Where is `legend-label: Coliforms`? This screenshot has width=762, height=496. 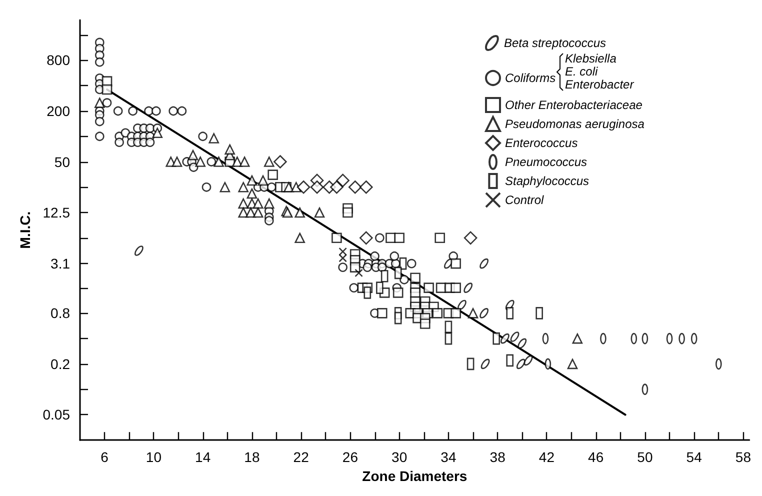 legend-label: Coliforms is located at coordinates (530, 78).